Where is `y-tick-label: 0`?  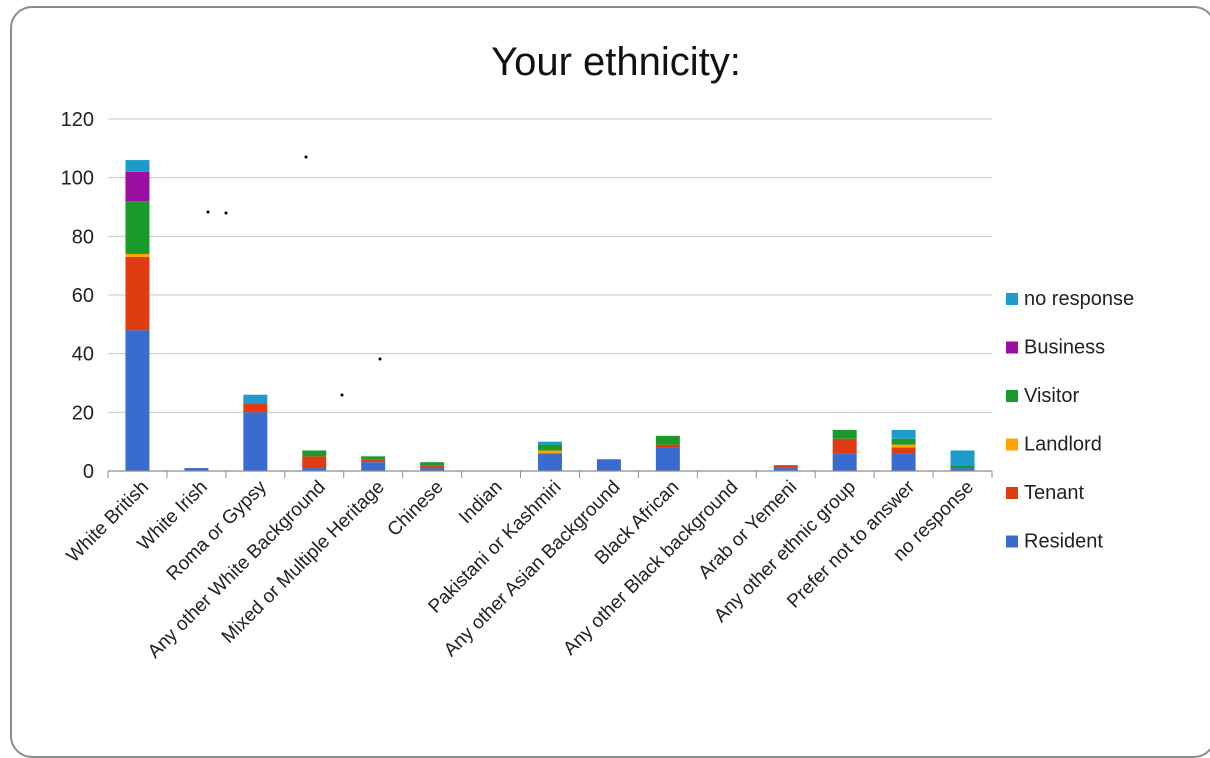
y-tick-label: 0 is located at coordinates (88, 472).